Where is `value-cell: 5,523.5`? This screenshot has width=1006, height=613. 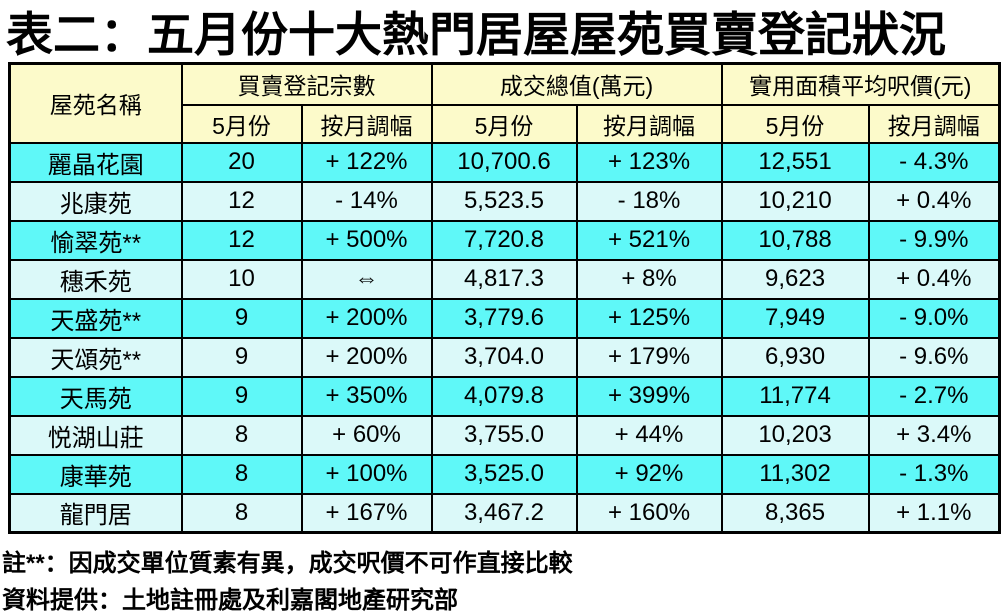 value-cell: 5,523.5 is located at coordinates (504, 201).